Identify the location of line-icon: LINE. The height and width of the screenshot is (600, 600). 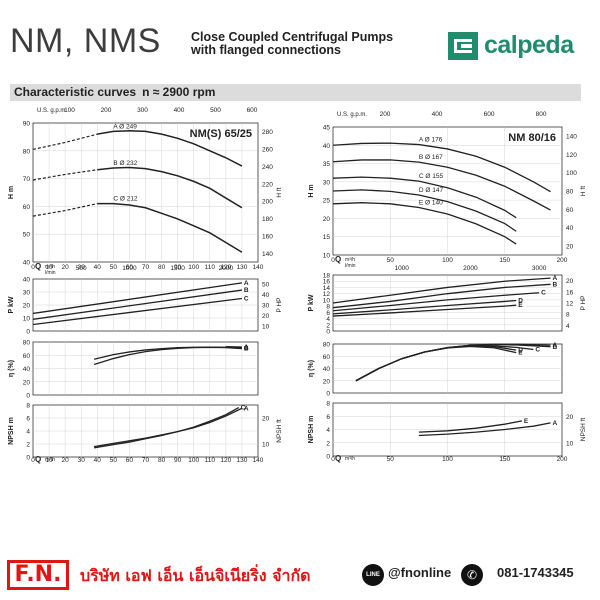
(373, 575).